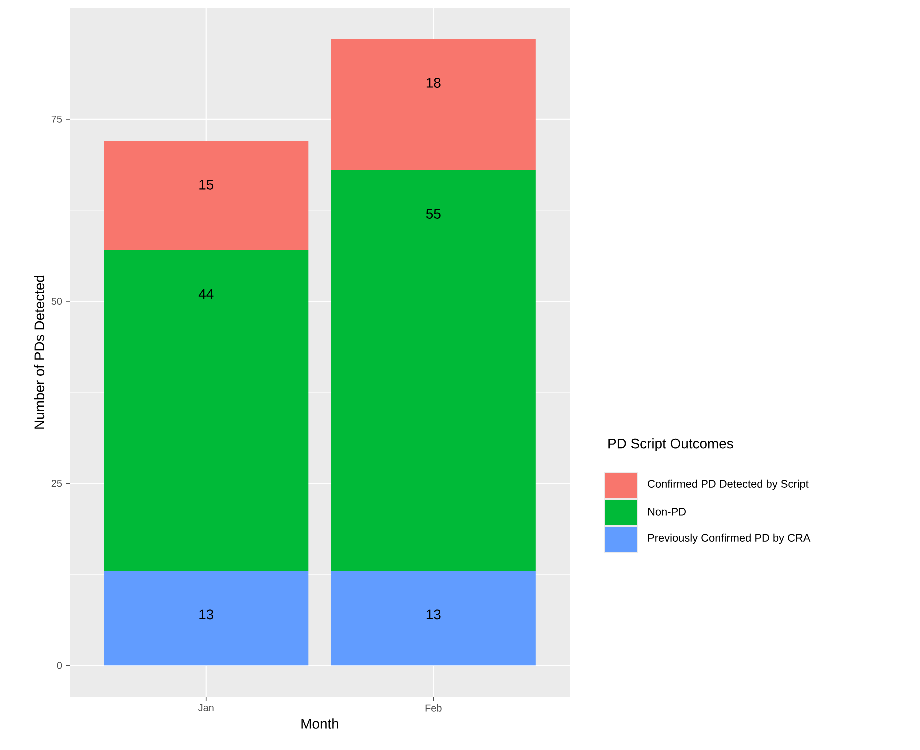 This screenshot has height=750, width=920. Describe the element at coordinates (320, 723) in the screenshot. I see `x-axis-title: Month` at that location.